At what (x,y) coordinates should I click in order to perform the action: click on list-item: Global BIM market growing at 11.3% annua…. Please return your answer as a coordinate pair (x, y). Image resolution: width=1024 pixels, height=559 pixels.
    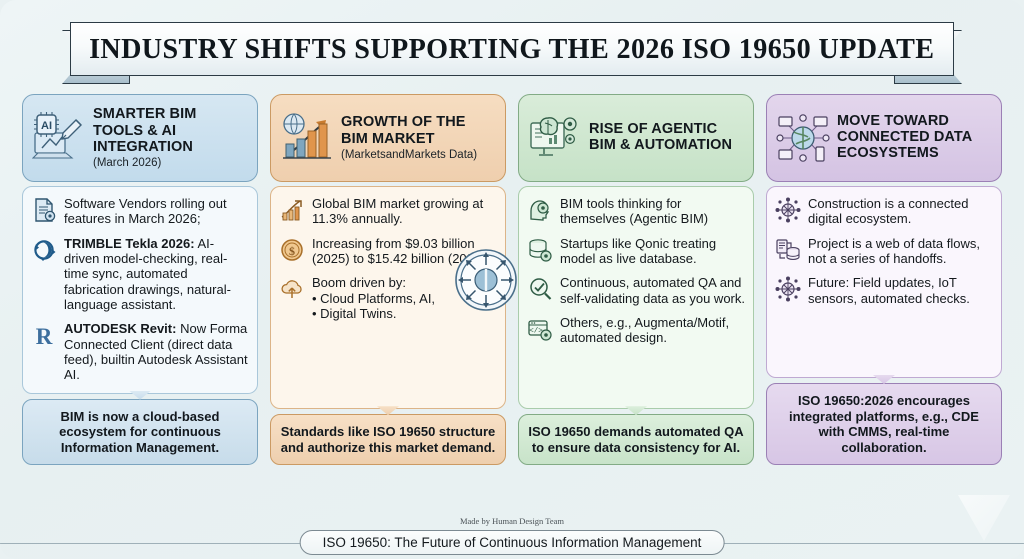
    Looking at the image, I should click on (388, 211).